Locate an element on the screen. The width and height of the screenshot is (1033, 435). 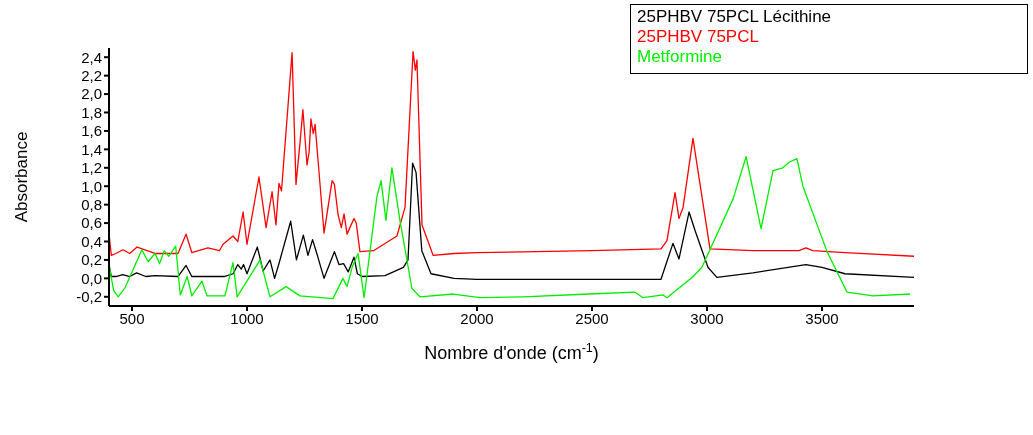
y-tick-label: 0,6 is located at coordinates (91, 223).